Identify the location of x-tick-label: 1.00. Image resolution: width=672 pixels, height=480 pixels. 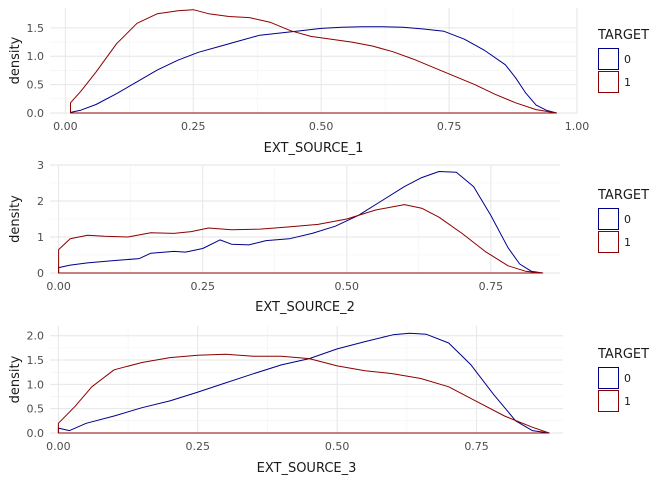
(577, 126).